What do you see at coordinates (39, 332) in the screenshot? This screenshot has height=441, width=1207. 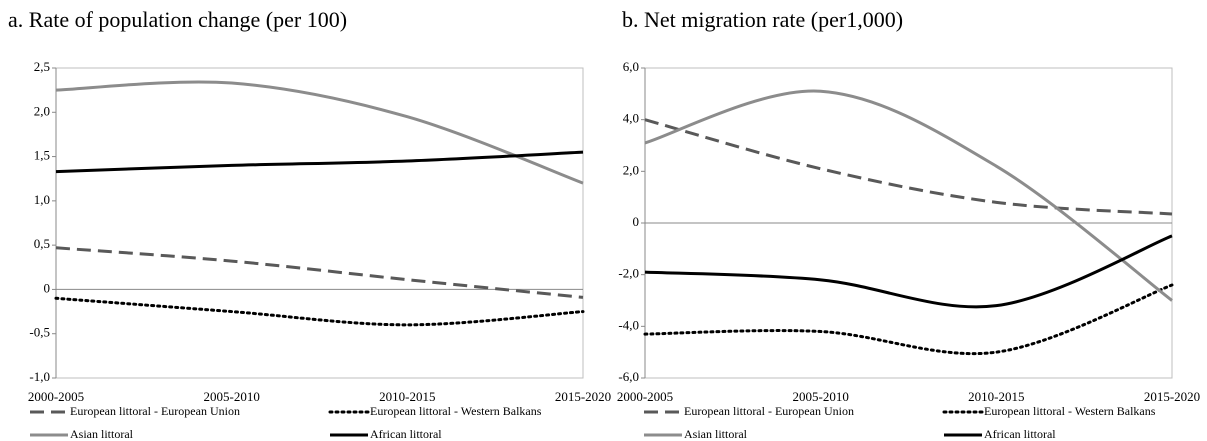 I see `y-tick-label: -0,5` at bounding box center [39, 332].